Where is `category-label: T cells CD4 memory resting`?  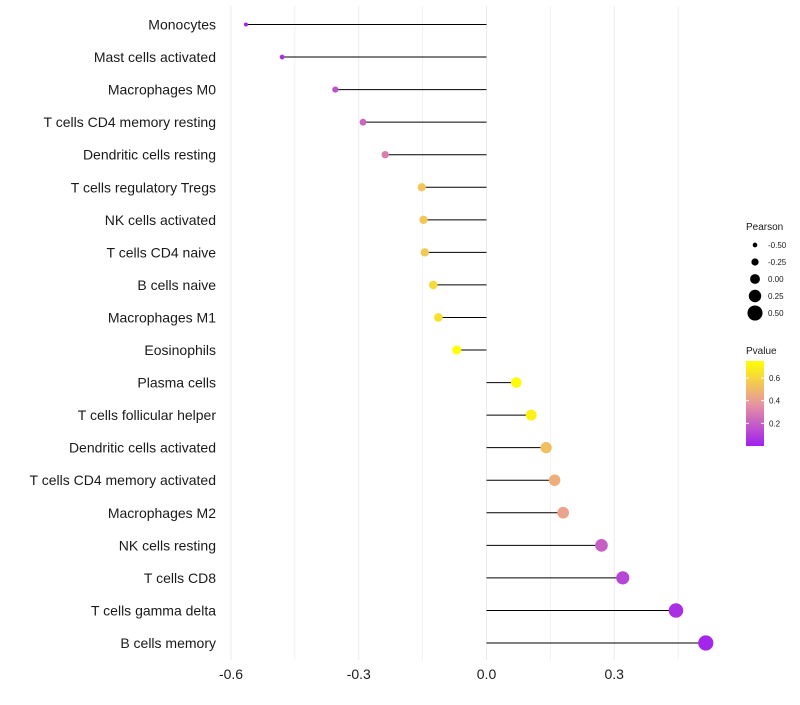
category-label: T cells CD4 memory resting is located at coordinates (130, 122).